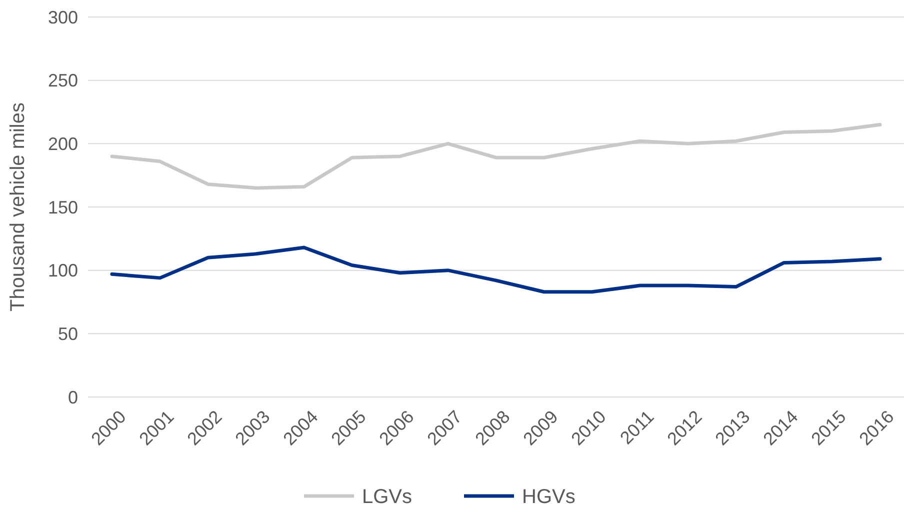  Describe the element at coordinates (63, 207) in the screenshot. I see `y-tick-label: 150` at that location.